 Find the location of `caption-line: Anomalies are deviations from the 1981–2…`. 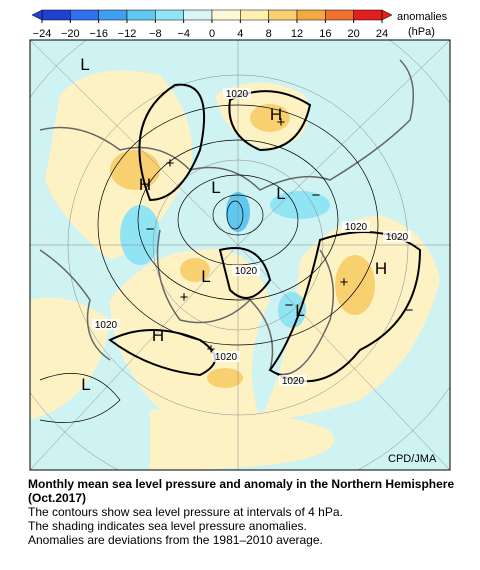

caption-line: Anomalies are deviations from the 1981–2… is located at coordinates (175, 540).